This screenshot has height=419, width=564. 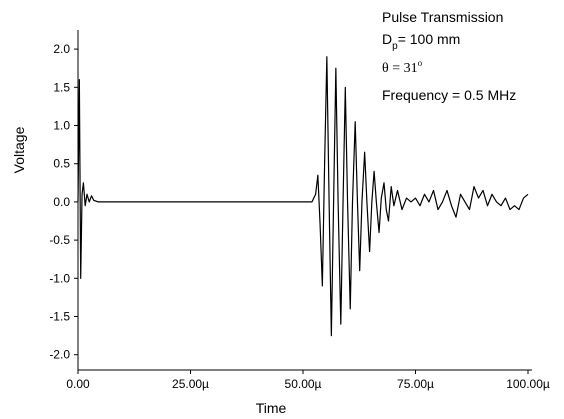 What do you see at coordinates (59, 355) in the screenshot?
I see `y-tick-label: -2.0` at bounding box center [59, 355].